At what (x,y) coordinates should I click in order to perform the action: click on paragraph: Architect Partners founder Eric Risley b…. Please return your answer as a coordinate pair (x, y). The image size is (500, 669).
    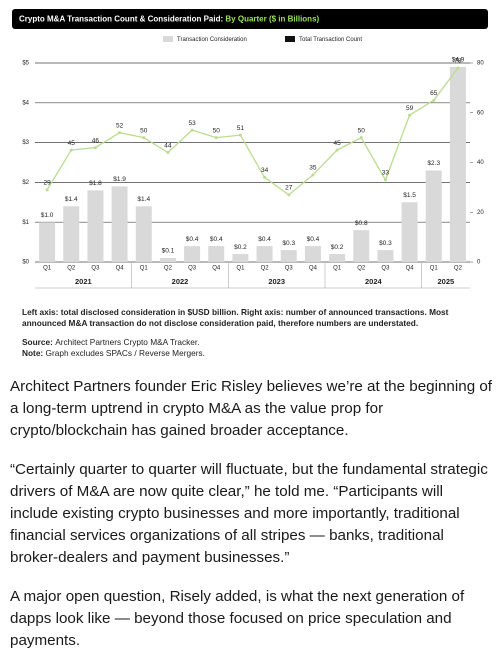
    Looking at the image, I should click on (251, 408).